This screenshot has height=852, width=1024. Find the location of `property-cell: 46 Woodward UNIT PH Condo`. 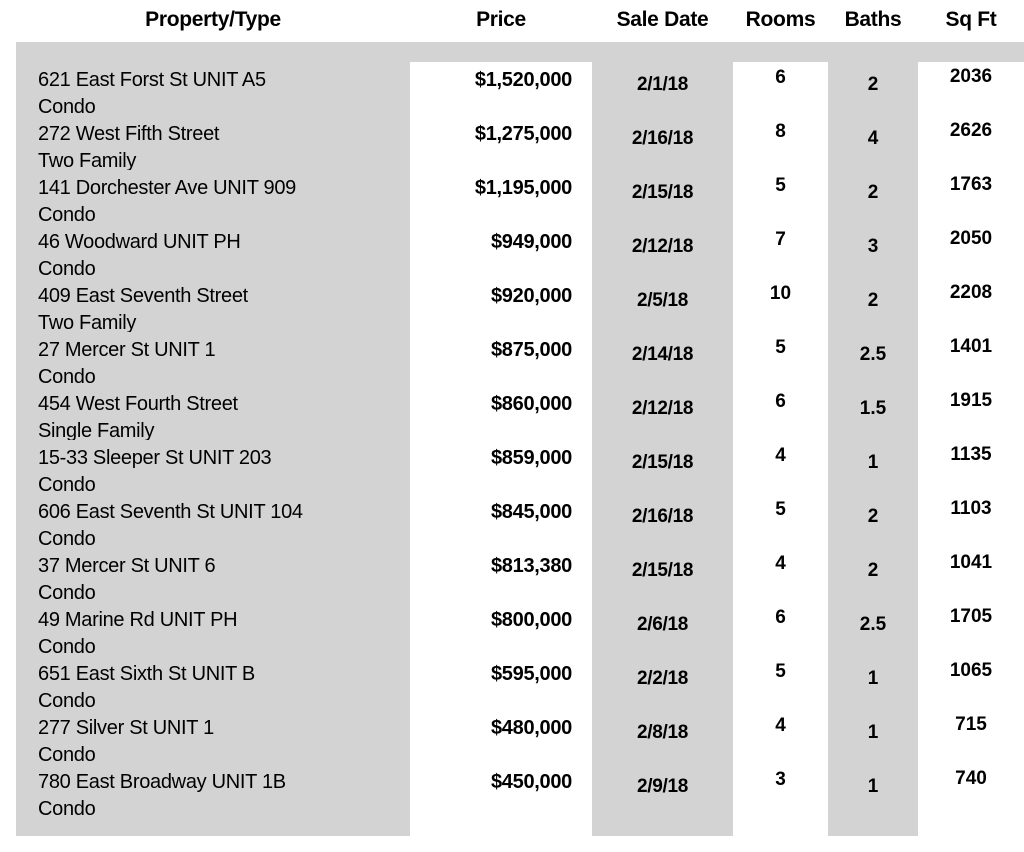

property-cell: 46 Woodward UNIT PH Condo is located at coordinates (213, 251).